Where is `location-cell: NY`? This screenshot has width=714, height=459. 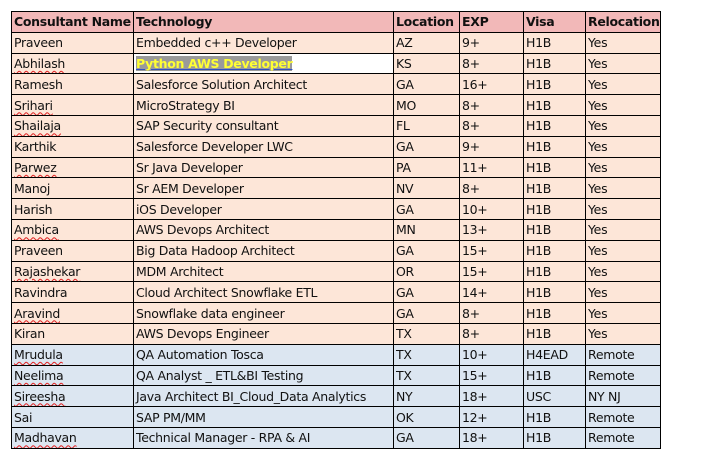
location-cell: NY is located at coordinates (426, 396).